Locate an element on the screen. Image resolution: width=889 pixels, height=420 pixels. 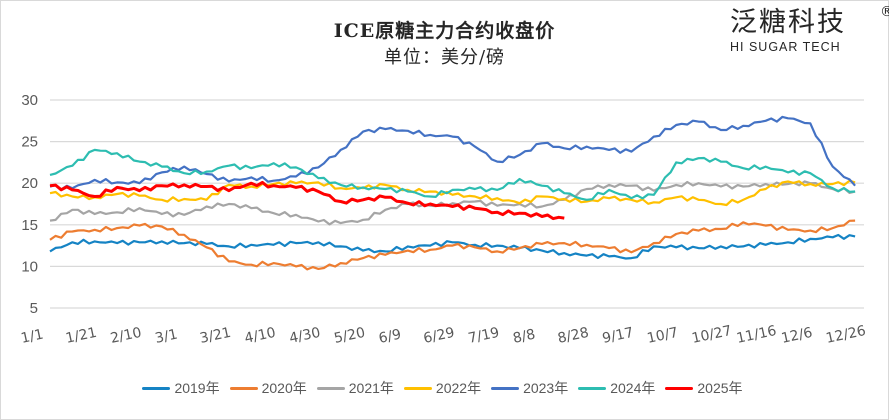
legend-item-2022: 2022年 is located at coordinates (442, 388).